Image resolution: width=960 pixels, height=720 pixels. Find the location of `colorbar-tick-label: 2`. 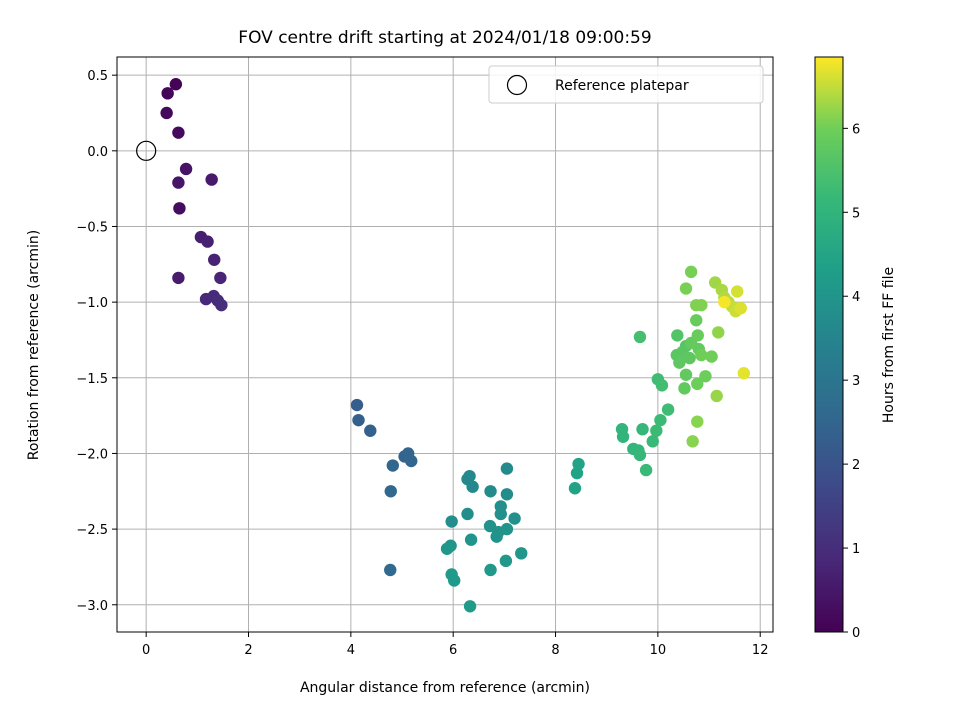

colorbar-tick-label: 2 is located at coordinates (856, 465).